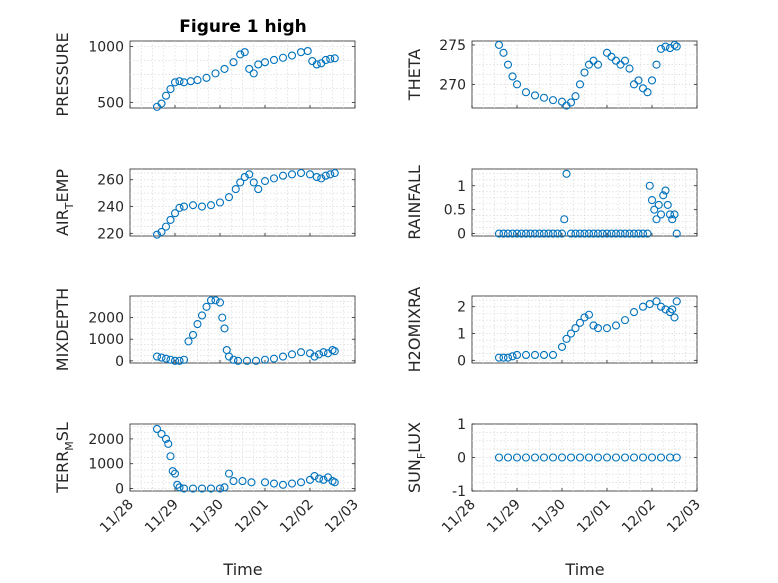 The width and height of the screenshot is (778, 583). I want to click on x-tick-label: 11/29, so click(162, 517).